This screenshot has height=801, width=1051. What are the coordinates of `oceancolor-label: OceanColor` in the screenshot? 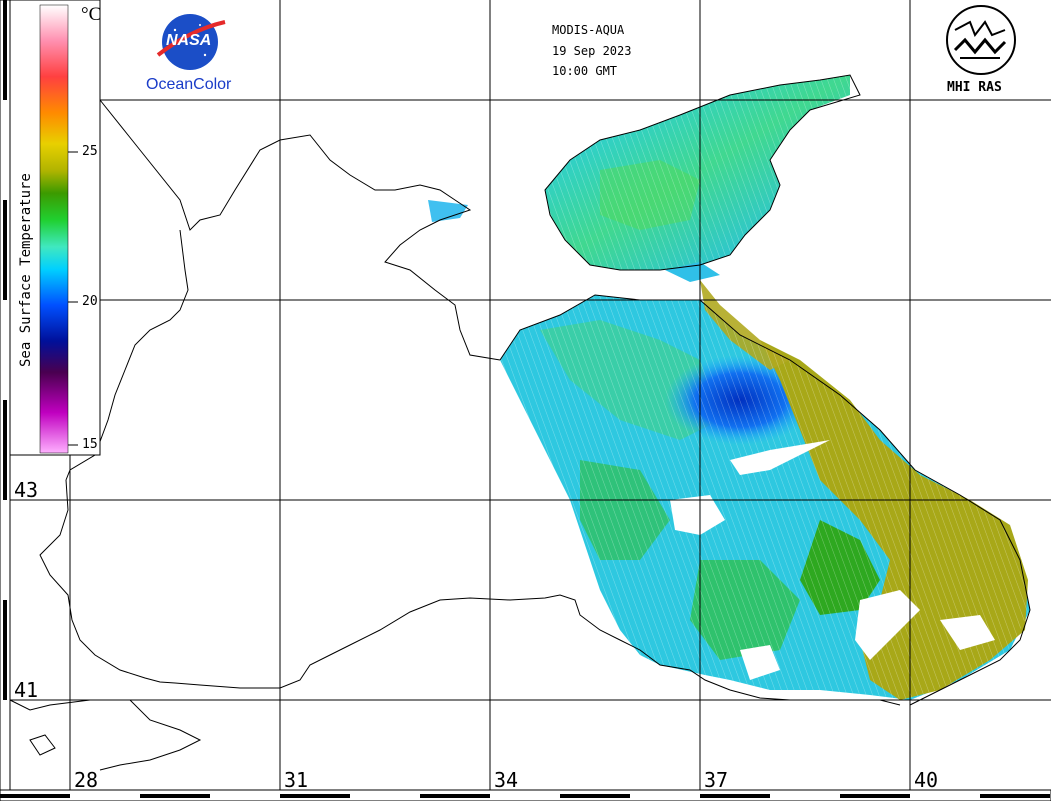 It's located at (189, 84).